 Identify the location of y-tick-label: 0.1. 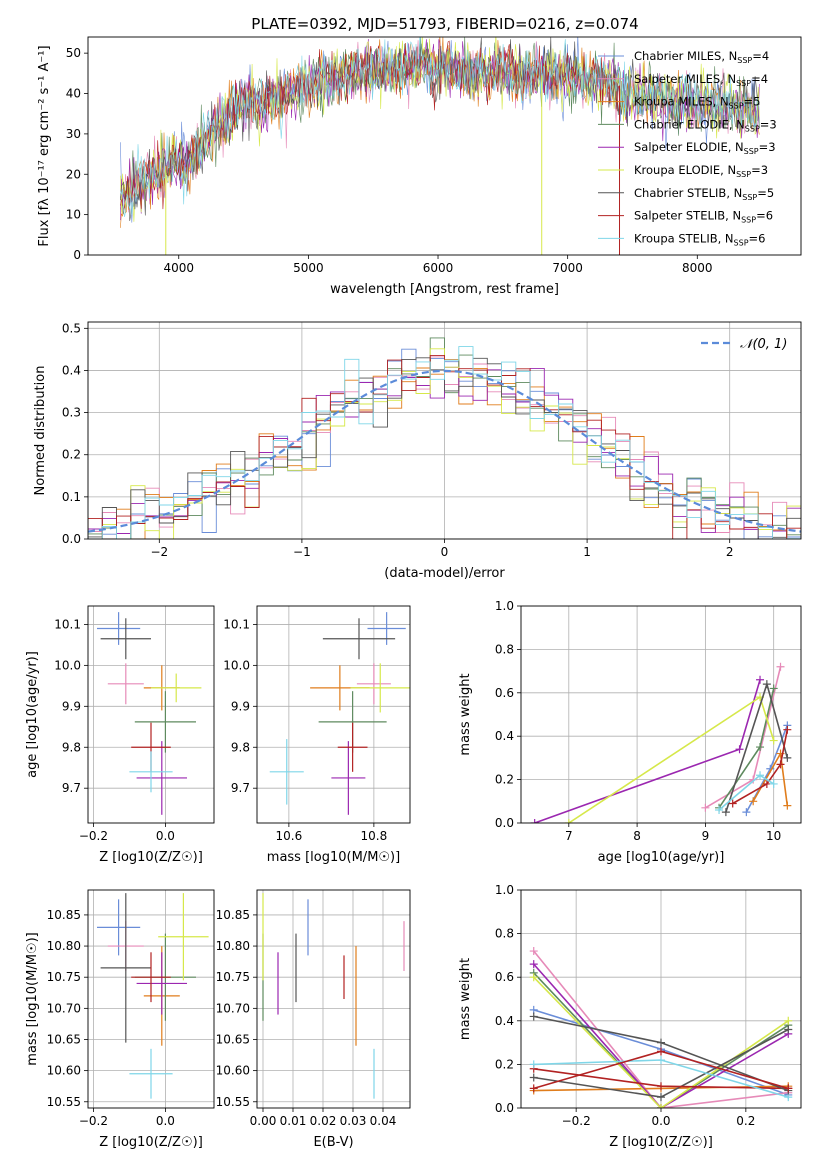
(71, 497).